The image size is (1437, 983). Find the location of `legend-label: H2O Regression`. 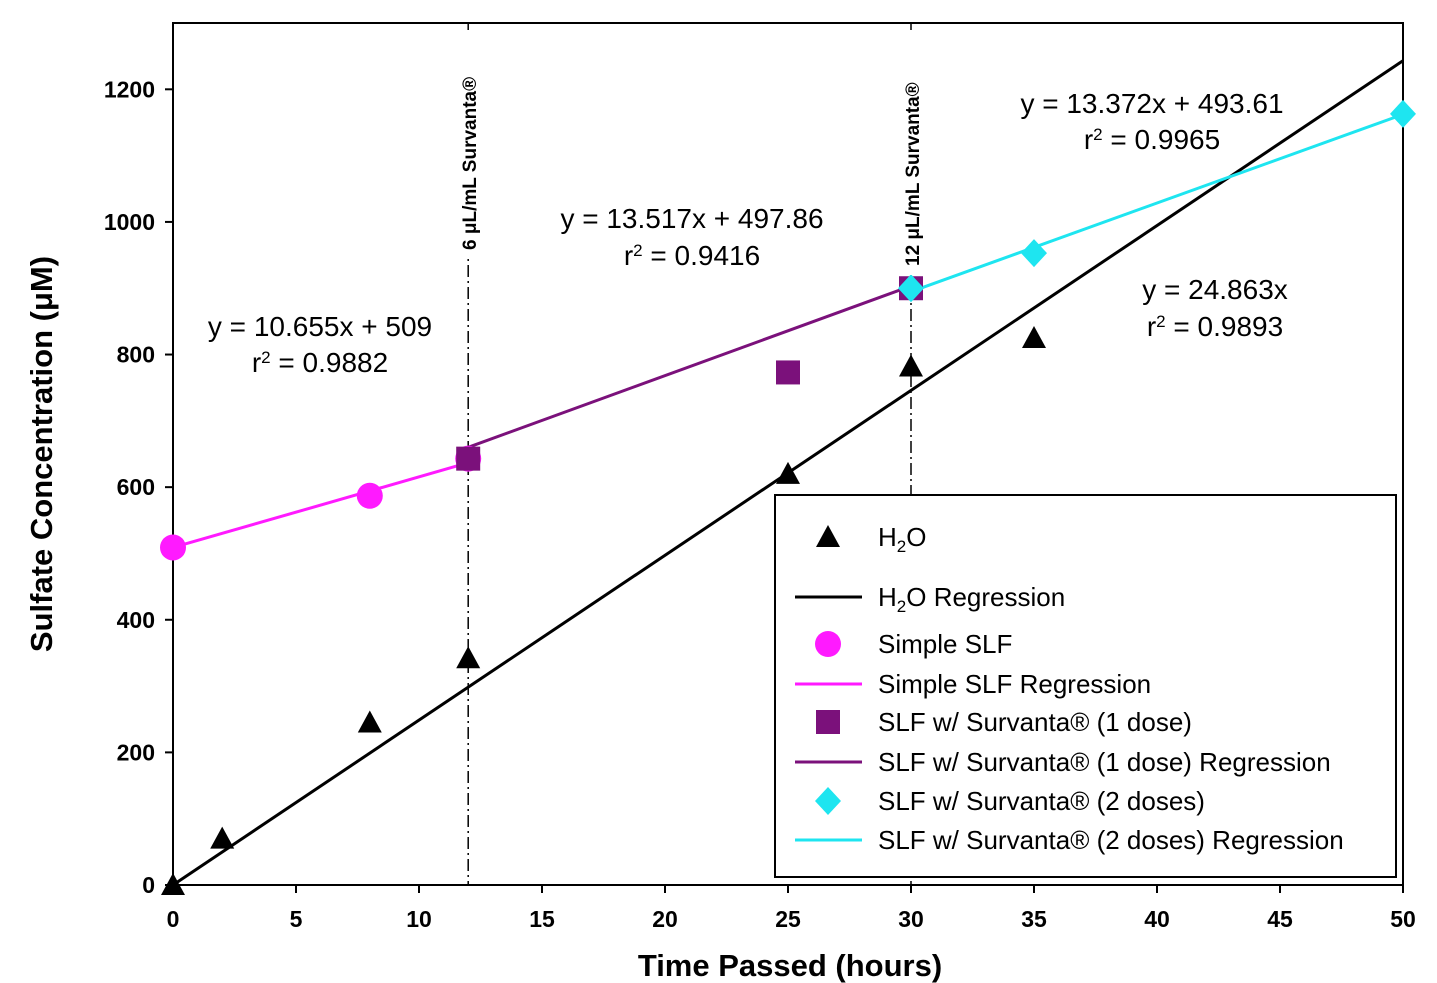

legend-label: H2O Regression is located at coordinates (971, 599).